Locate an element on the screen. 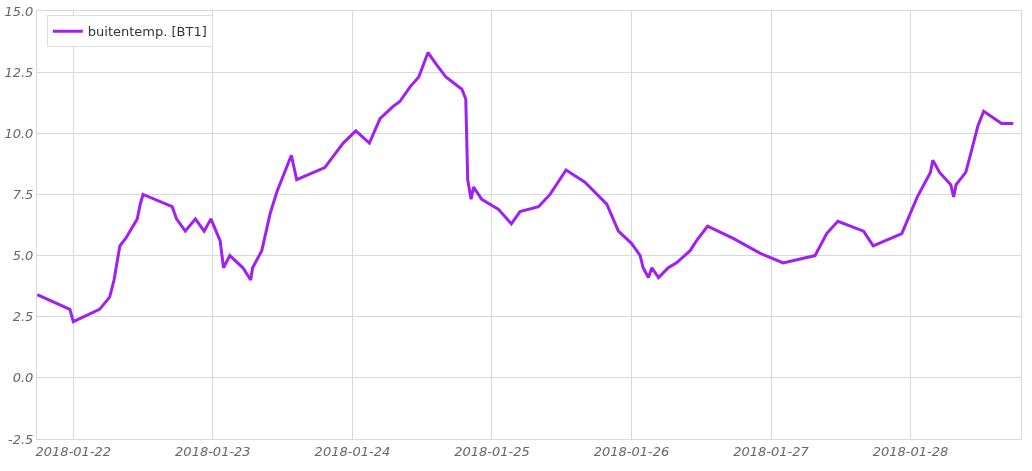  x-tick-label: 2018-01-26 is located at coordinates (631, 451).